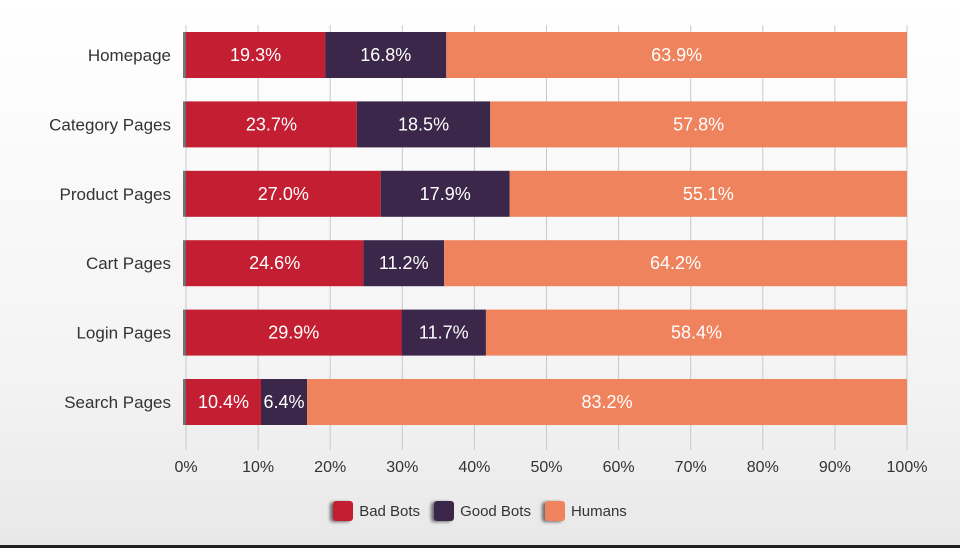 The image size is (960, 548). What do you see at coordinates (907, 467) in the screenshot?
I see `x-tick-label: 100%` at bounding box center [907, 467].